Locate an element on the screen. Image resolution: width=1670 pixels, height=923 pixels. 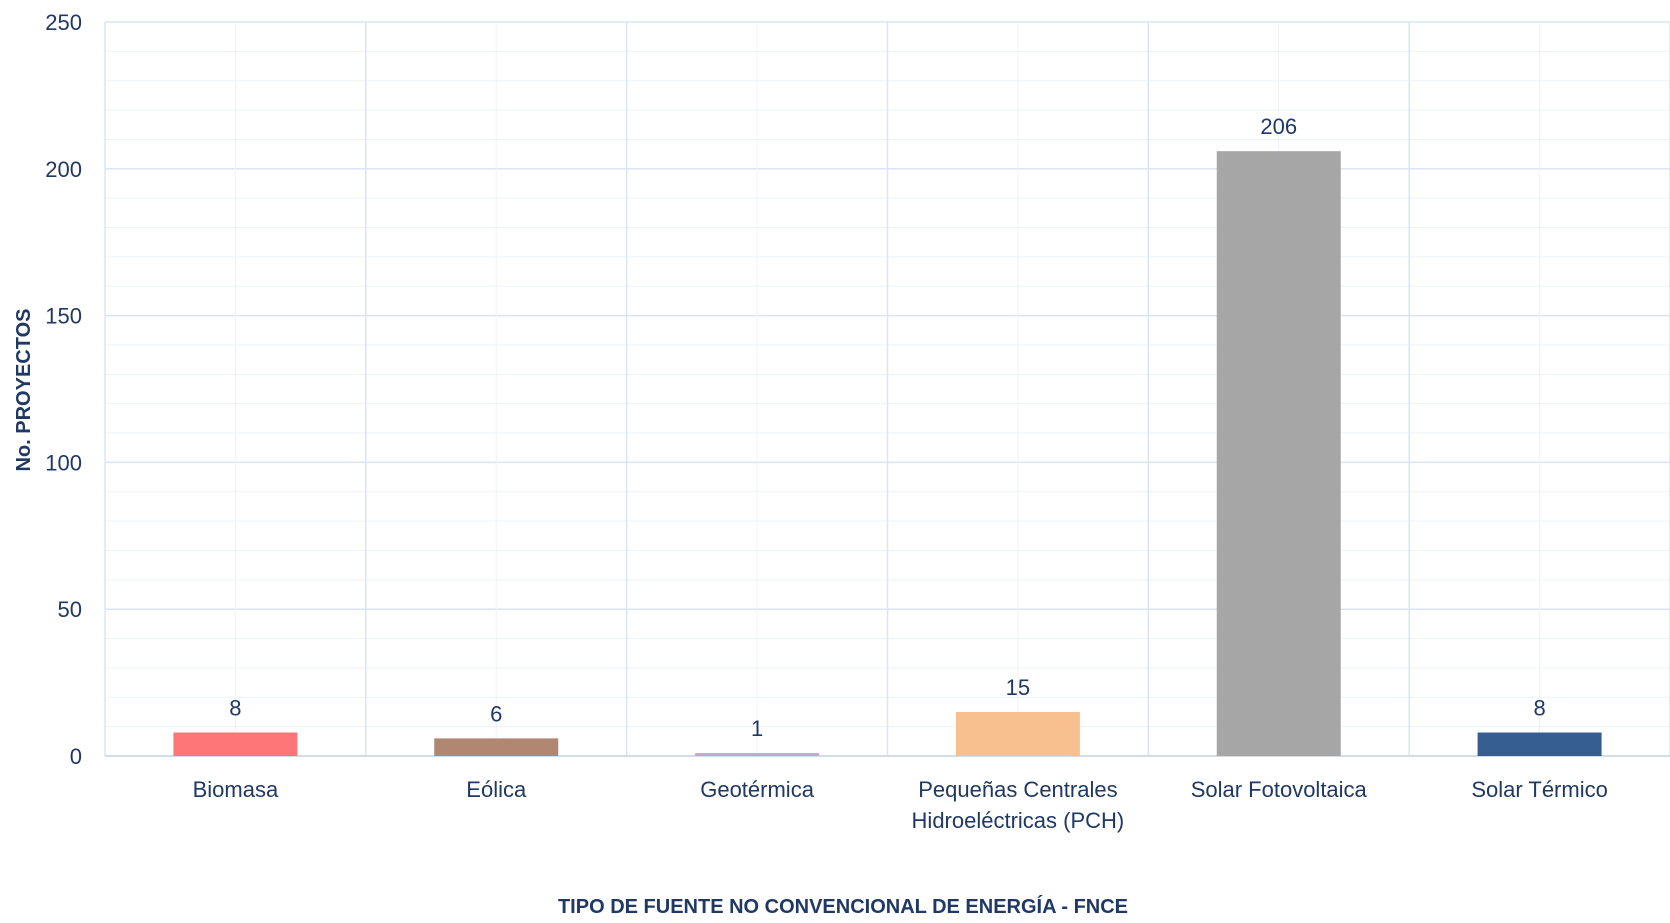
category-label: Solar Fotovoltaica is located at coordinates (1279, 789).